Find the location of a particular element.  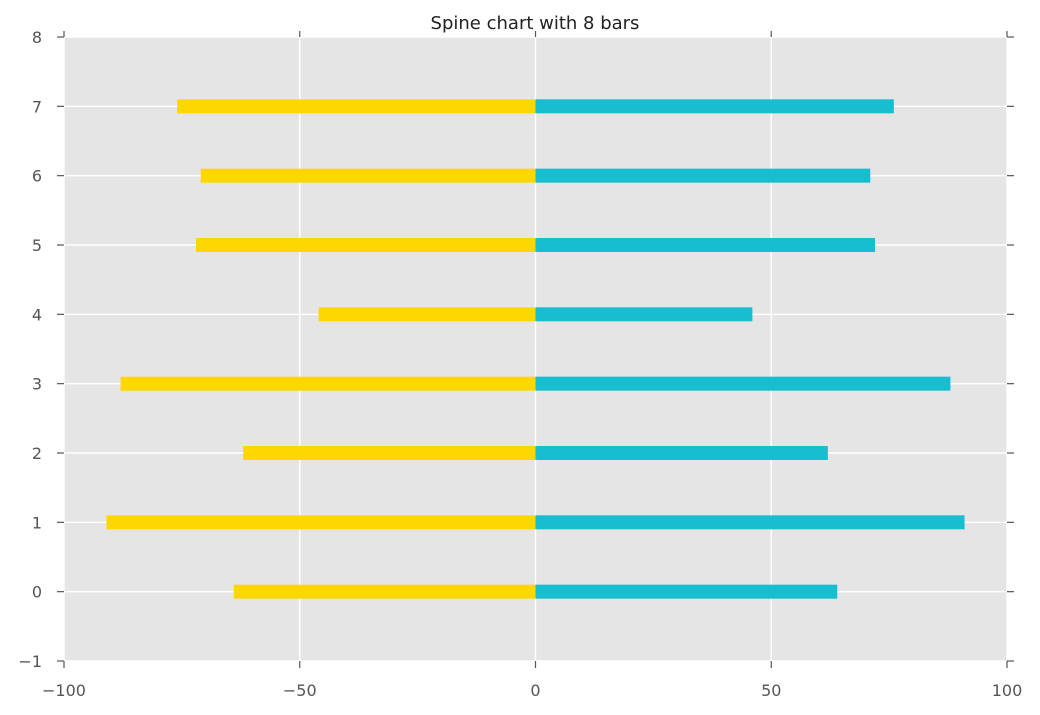

y-tick-label: 2 is located at coordinates (37, 453).